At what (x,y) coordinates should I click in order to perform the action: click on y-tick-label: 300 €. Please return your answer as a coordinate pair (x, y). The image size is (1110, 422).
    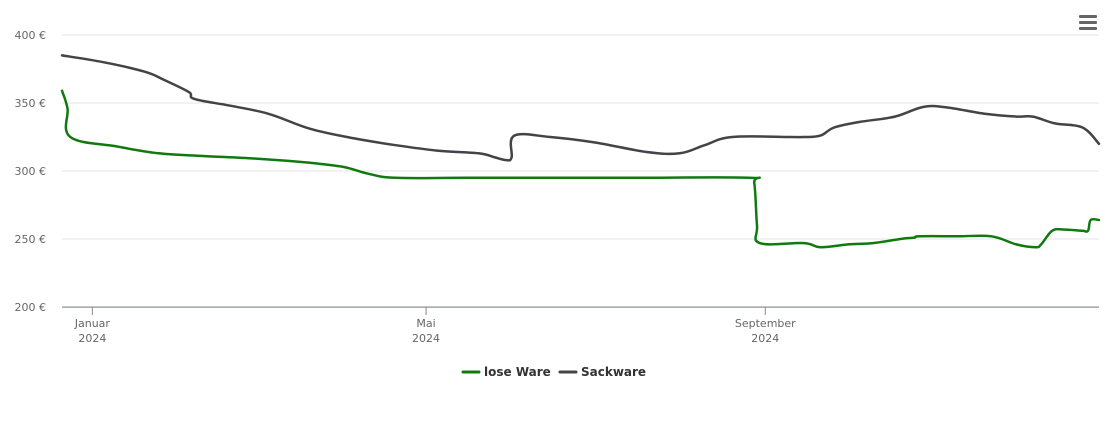
    Looking at the image, I should click on (31, 171).